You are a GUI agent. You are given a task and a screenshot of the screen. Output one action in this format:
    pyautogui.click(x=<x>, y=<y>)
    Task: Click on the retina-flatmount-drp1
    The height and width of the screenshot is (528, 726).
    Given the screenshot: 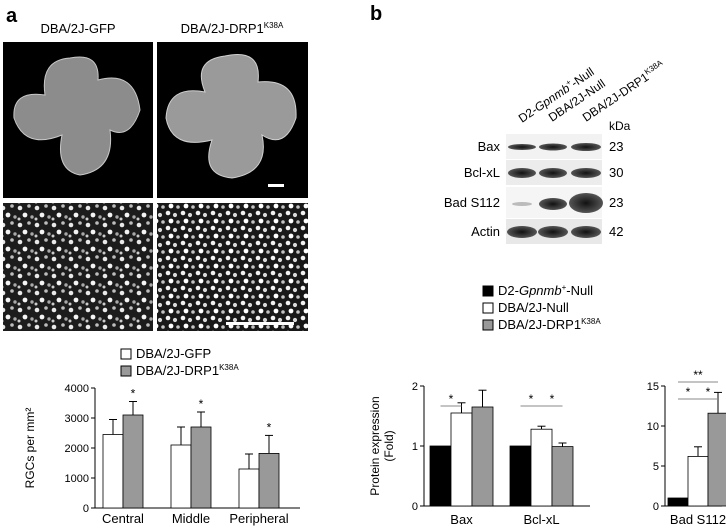 What is the action you would take?
    pyautogui.click(x=231, y=116)
    